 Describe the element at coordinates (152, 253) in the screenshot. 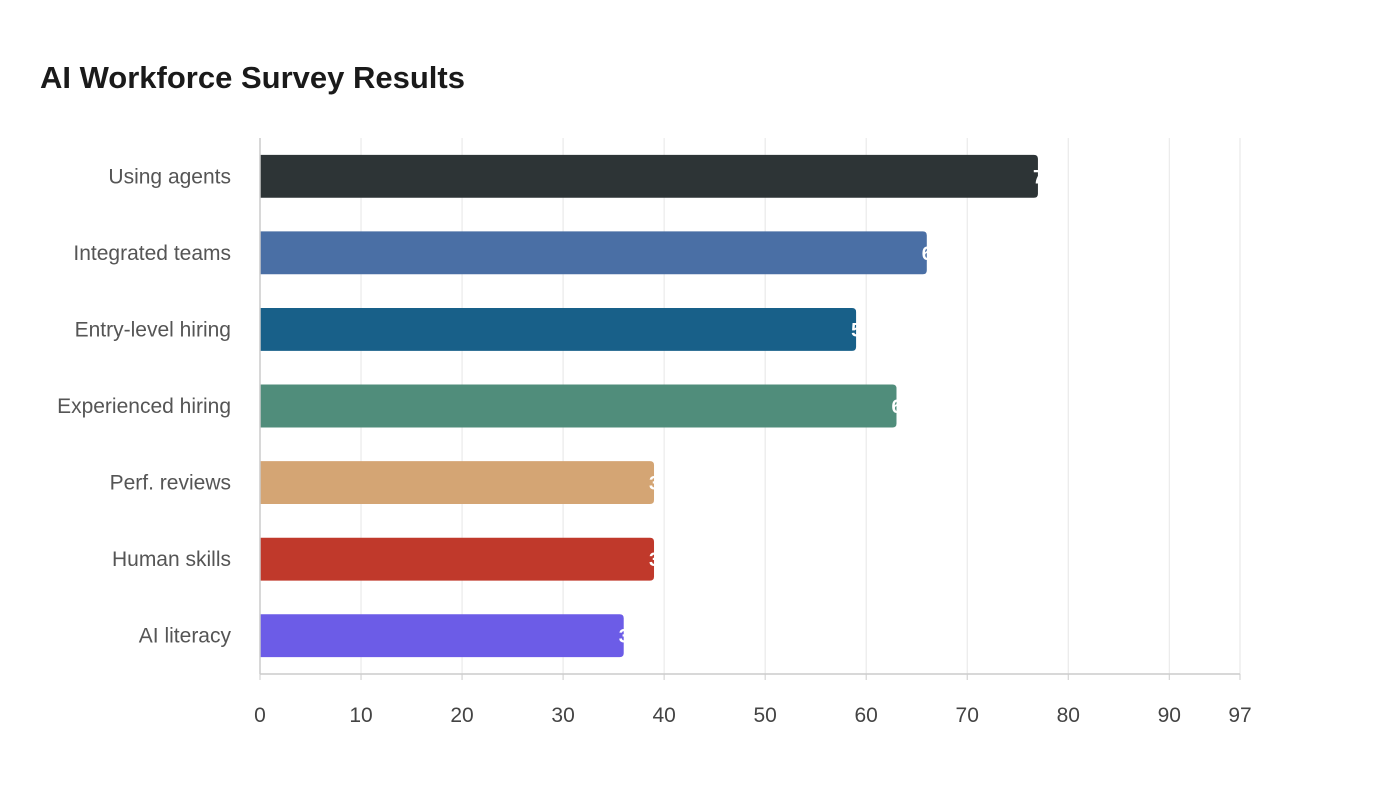

I see `category-label: Integrated teams` at that location.